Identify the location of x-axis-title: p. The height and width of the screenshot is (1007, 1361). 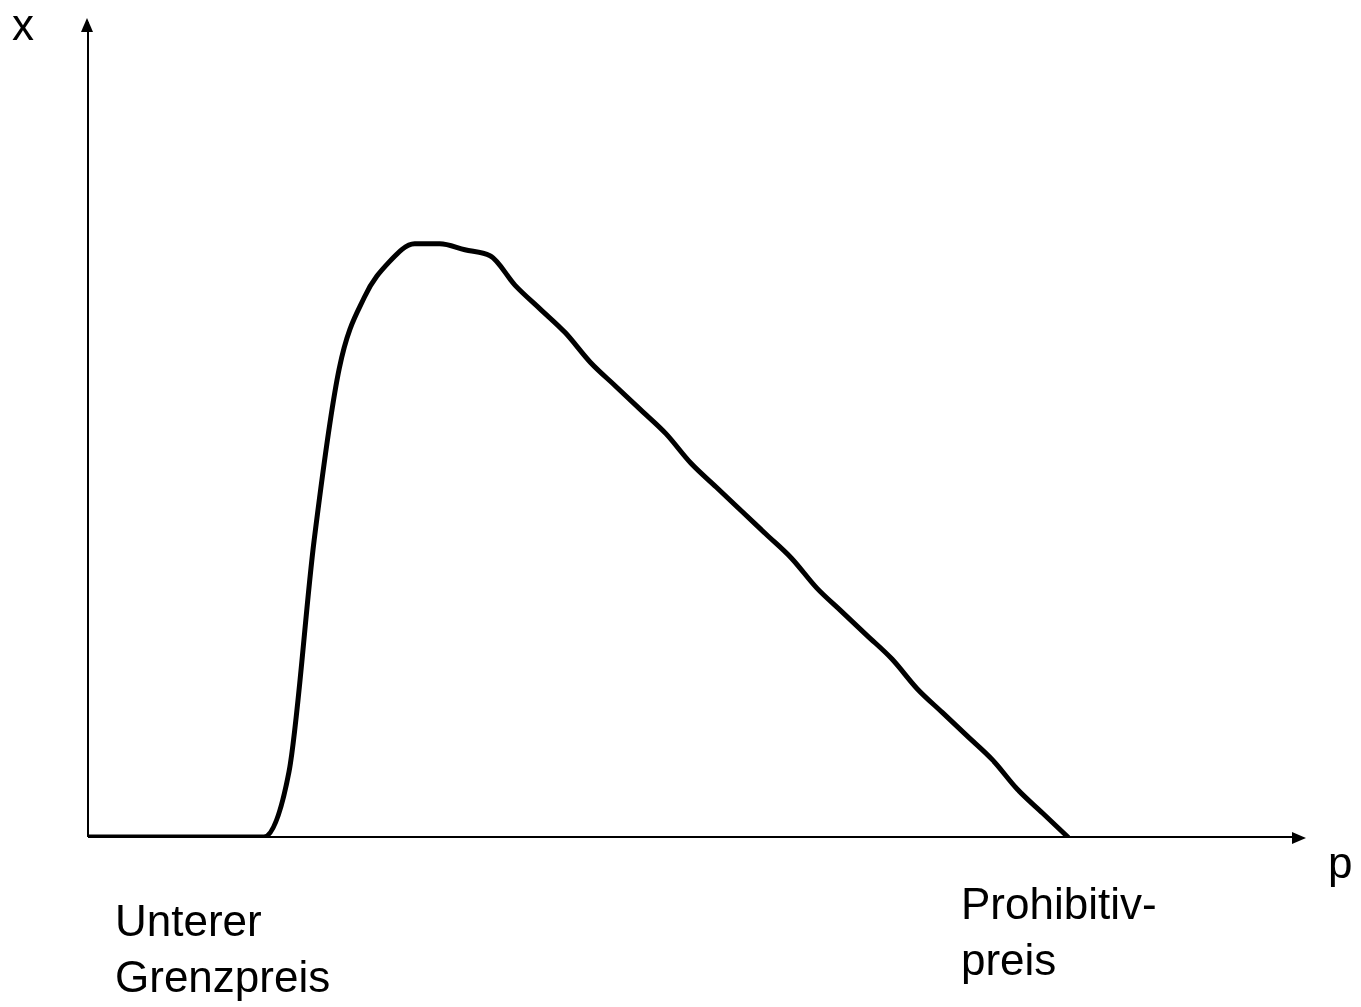
(1340, 863).